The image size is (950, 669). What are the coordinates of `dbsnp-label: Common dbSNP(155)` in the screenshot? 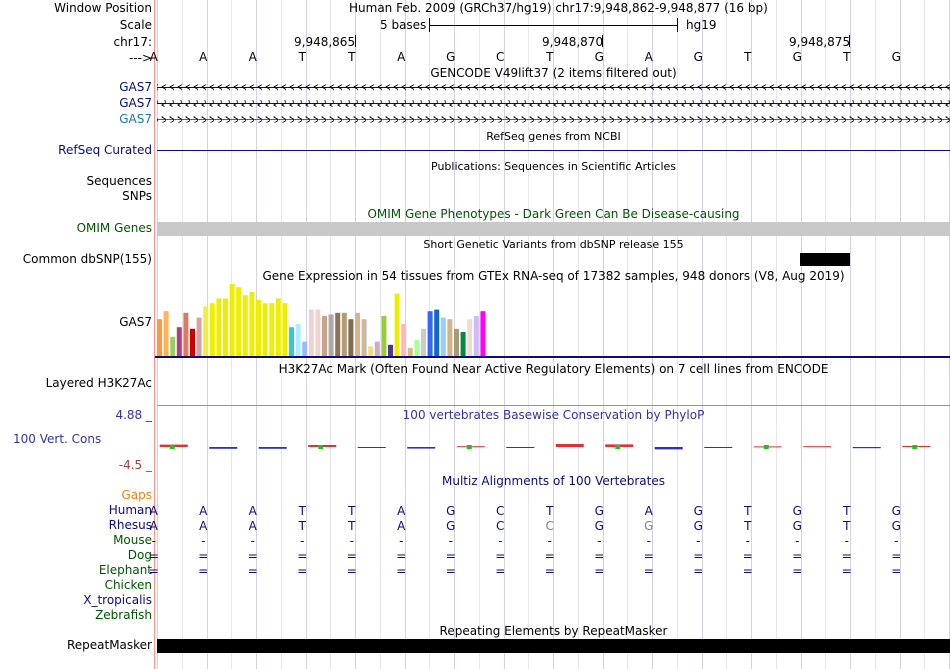 It's located at (87, 259).